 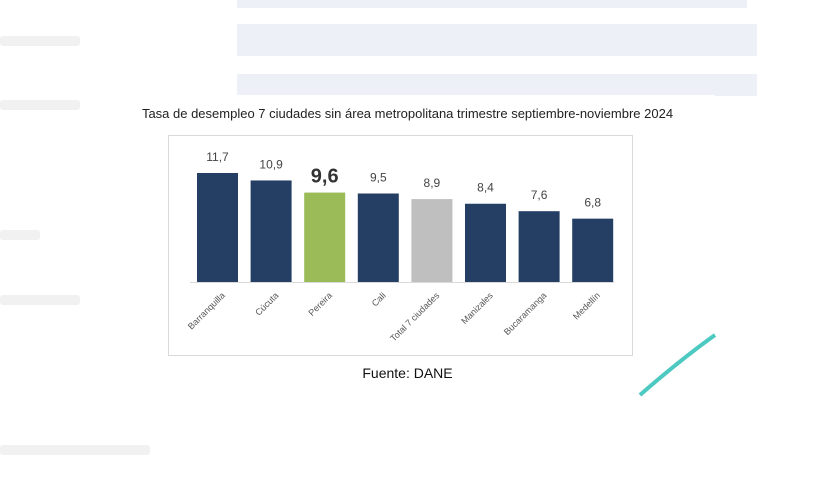 I want to click on bar-cúcuta, so click(x=271, y=231).